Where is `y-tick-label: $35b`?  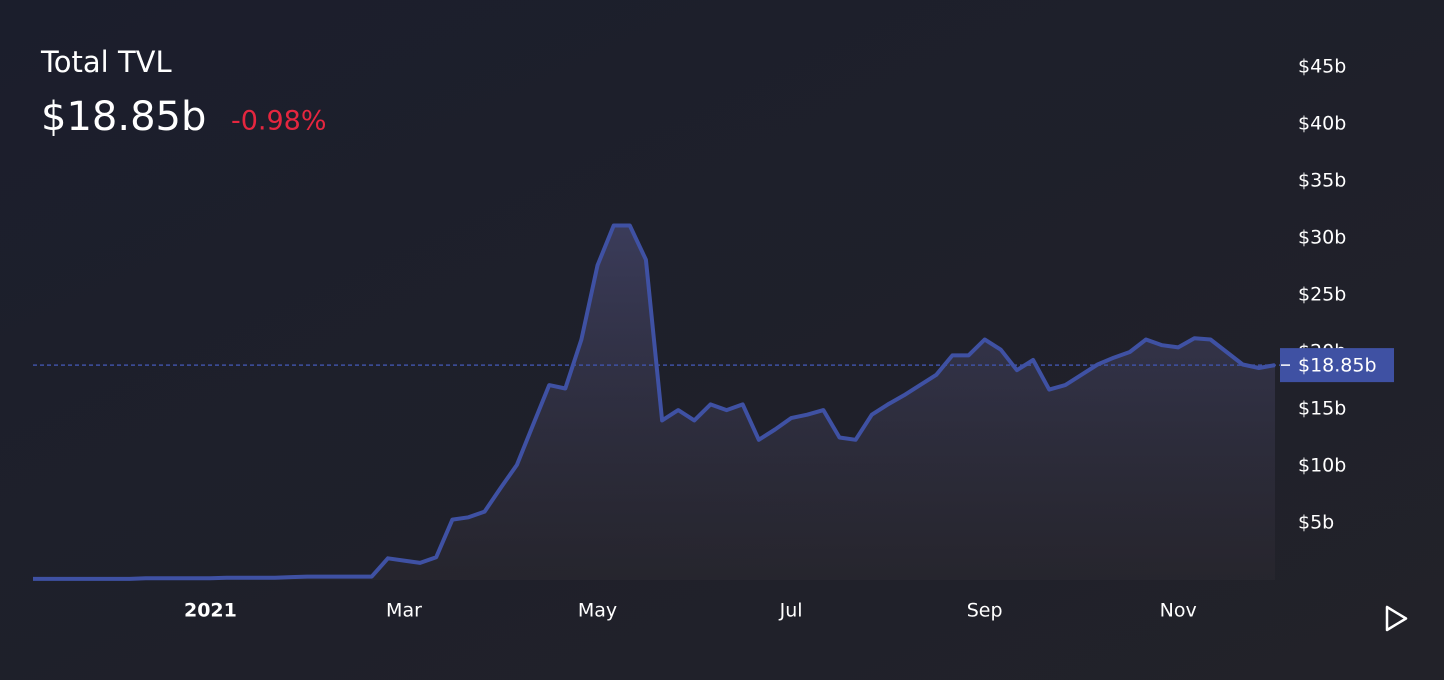
y-tick-label: $35b is located at coordinates (1322, 181).